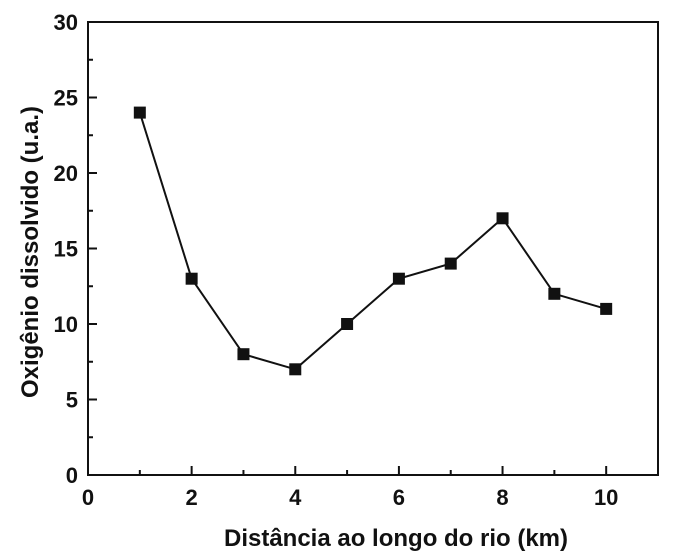  What do you see at coordinates (66, 98) in the screenshot?
I see `y-tick-label: 25` at bounding box center [66, 98].